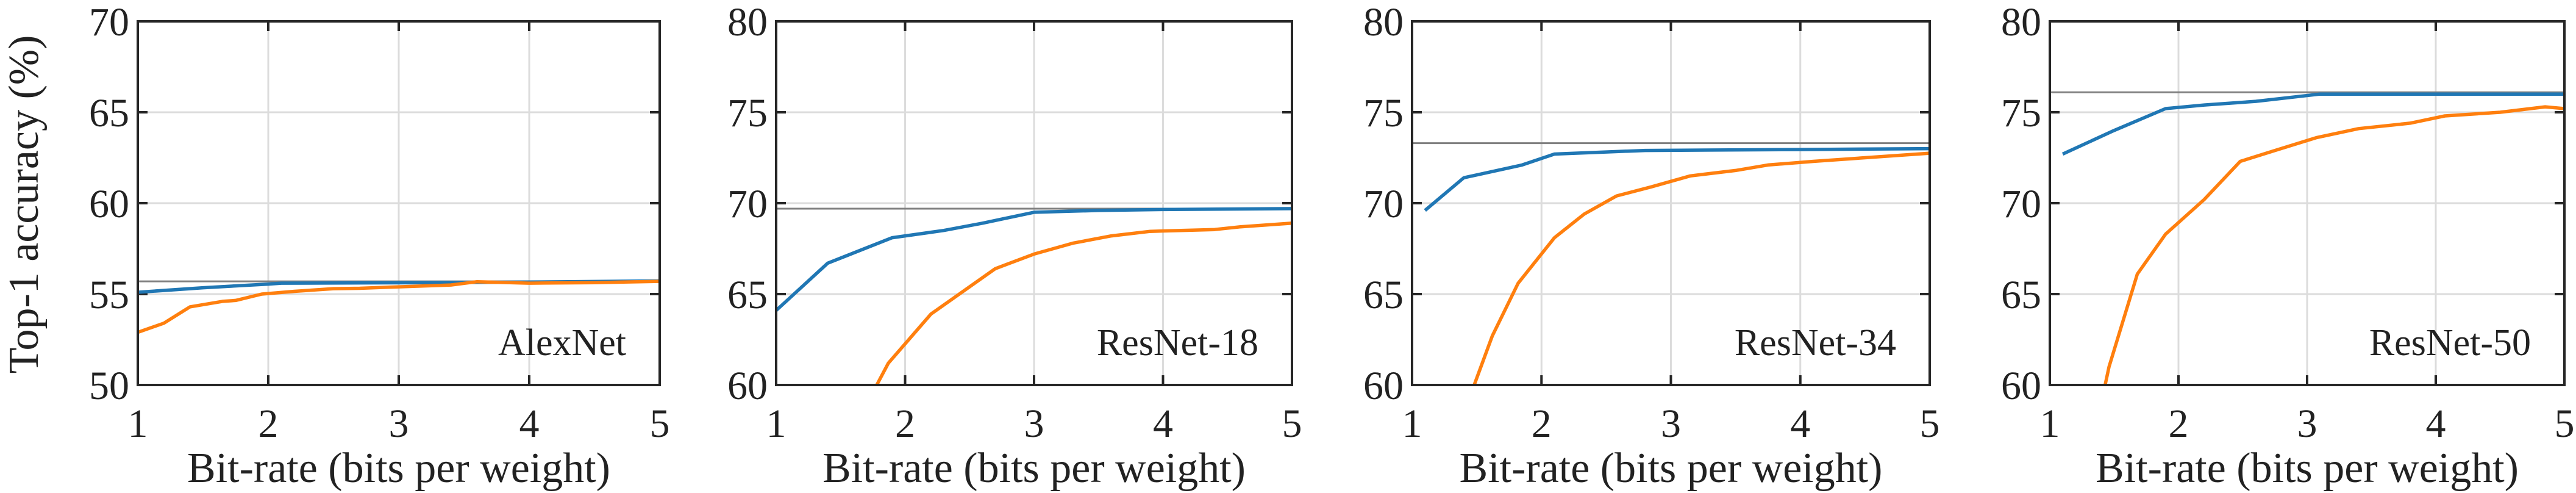 The image size is (2576, 493). I want to click on y-tick-label: 55, so click(109, 295).